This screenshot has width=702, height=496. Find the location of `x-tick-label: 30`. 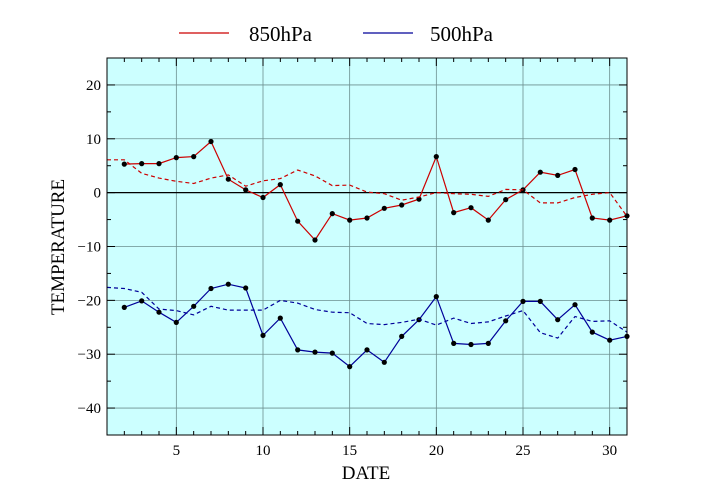

x-tick-label: 30 is located at coordinates (609, 451).